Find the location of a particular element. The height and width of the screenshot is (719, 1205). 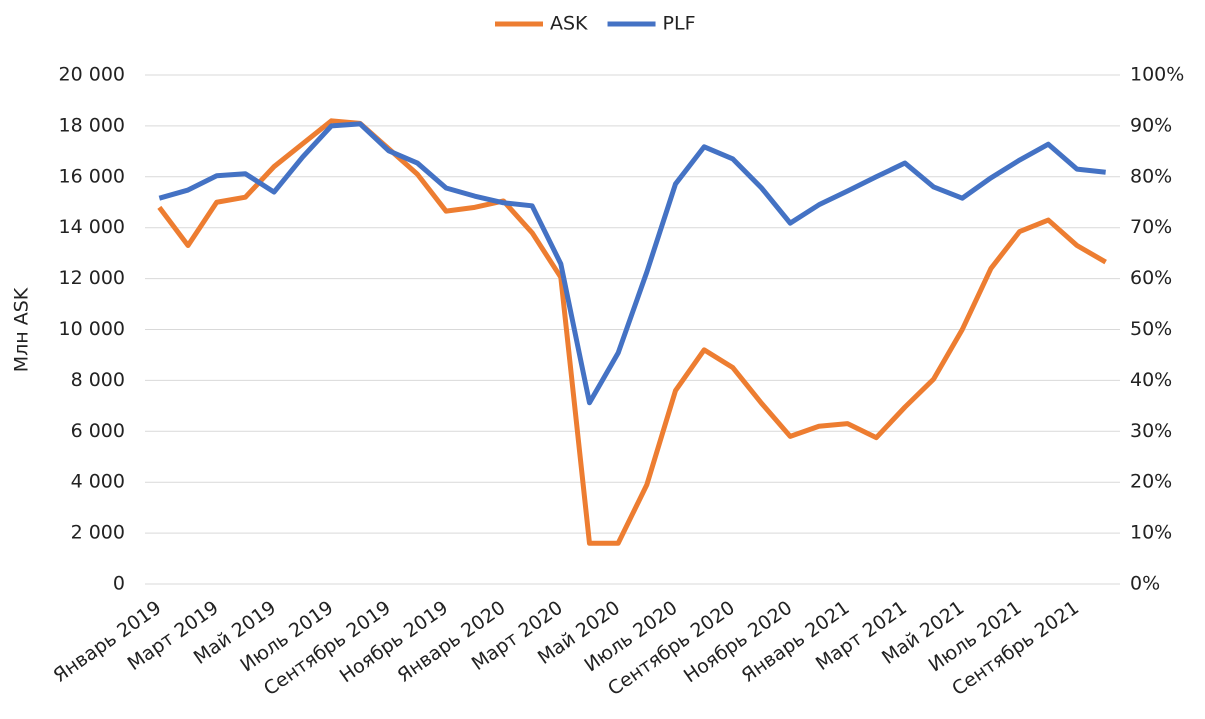

y-tick-label: 4 000 is located at coordinates (98, 482).